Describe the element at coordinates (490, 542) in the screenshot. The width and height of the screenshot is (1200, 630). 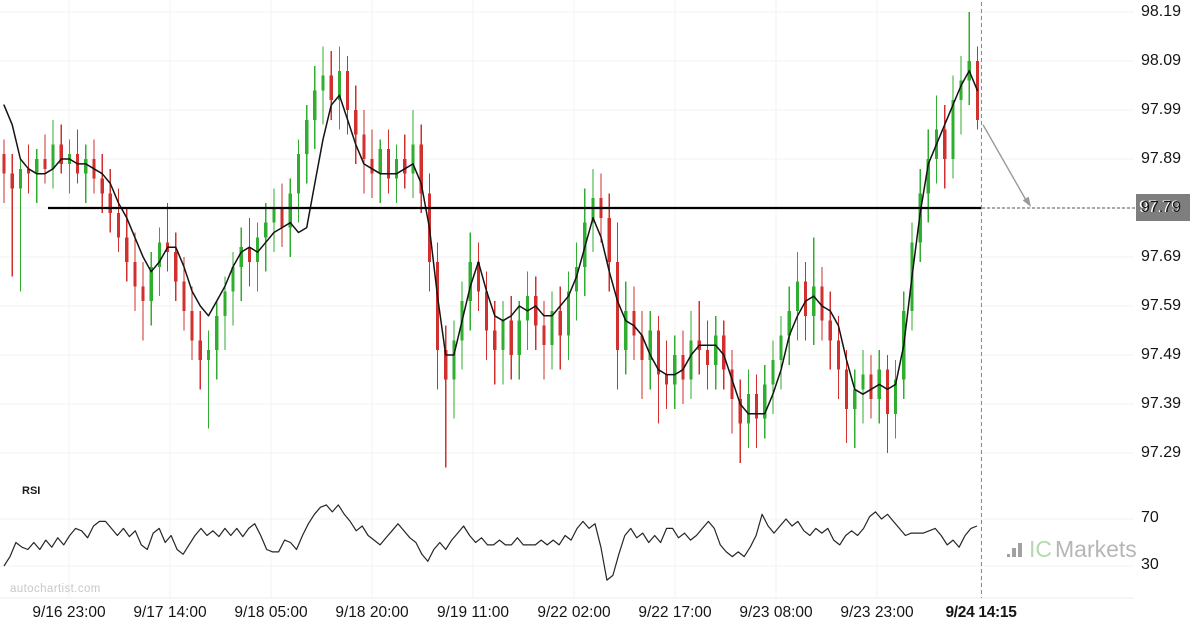
I see `rsi-line` at that location.